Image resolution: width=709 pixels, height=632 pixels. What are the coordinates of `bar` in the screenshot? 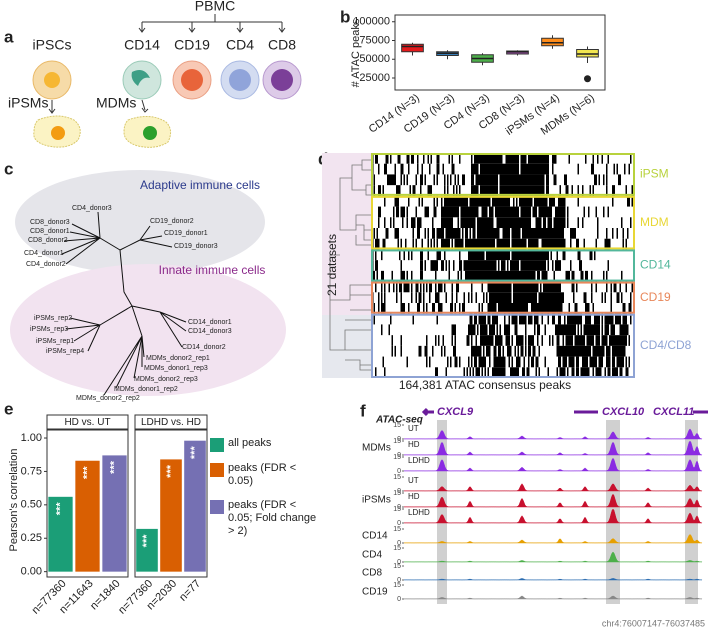 It's located at (87, 516).